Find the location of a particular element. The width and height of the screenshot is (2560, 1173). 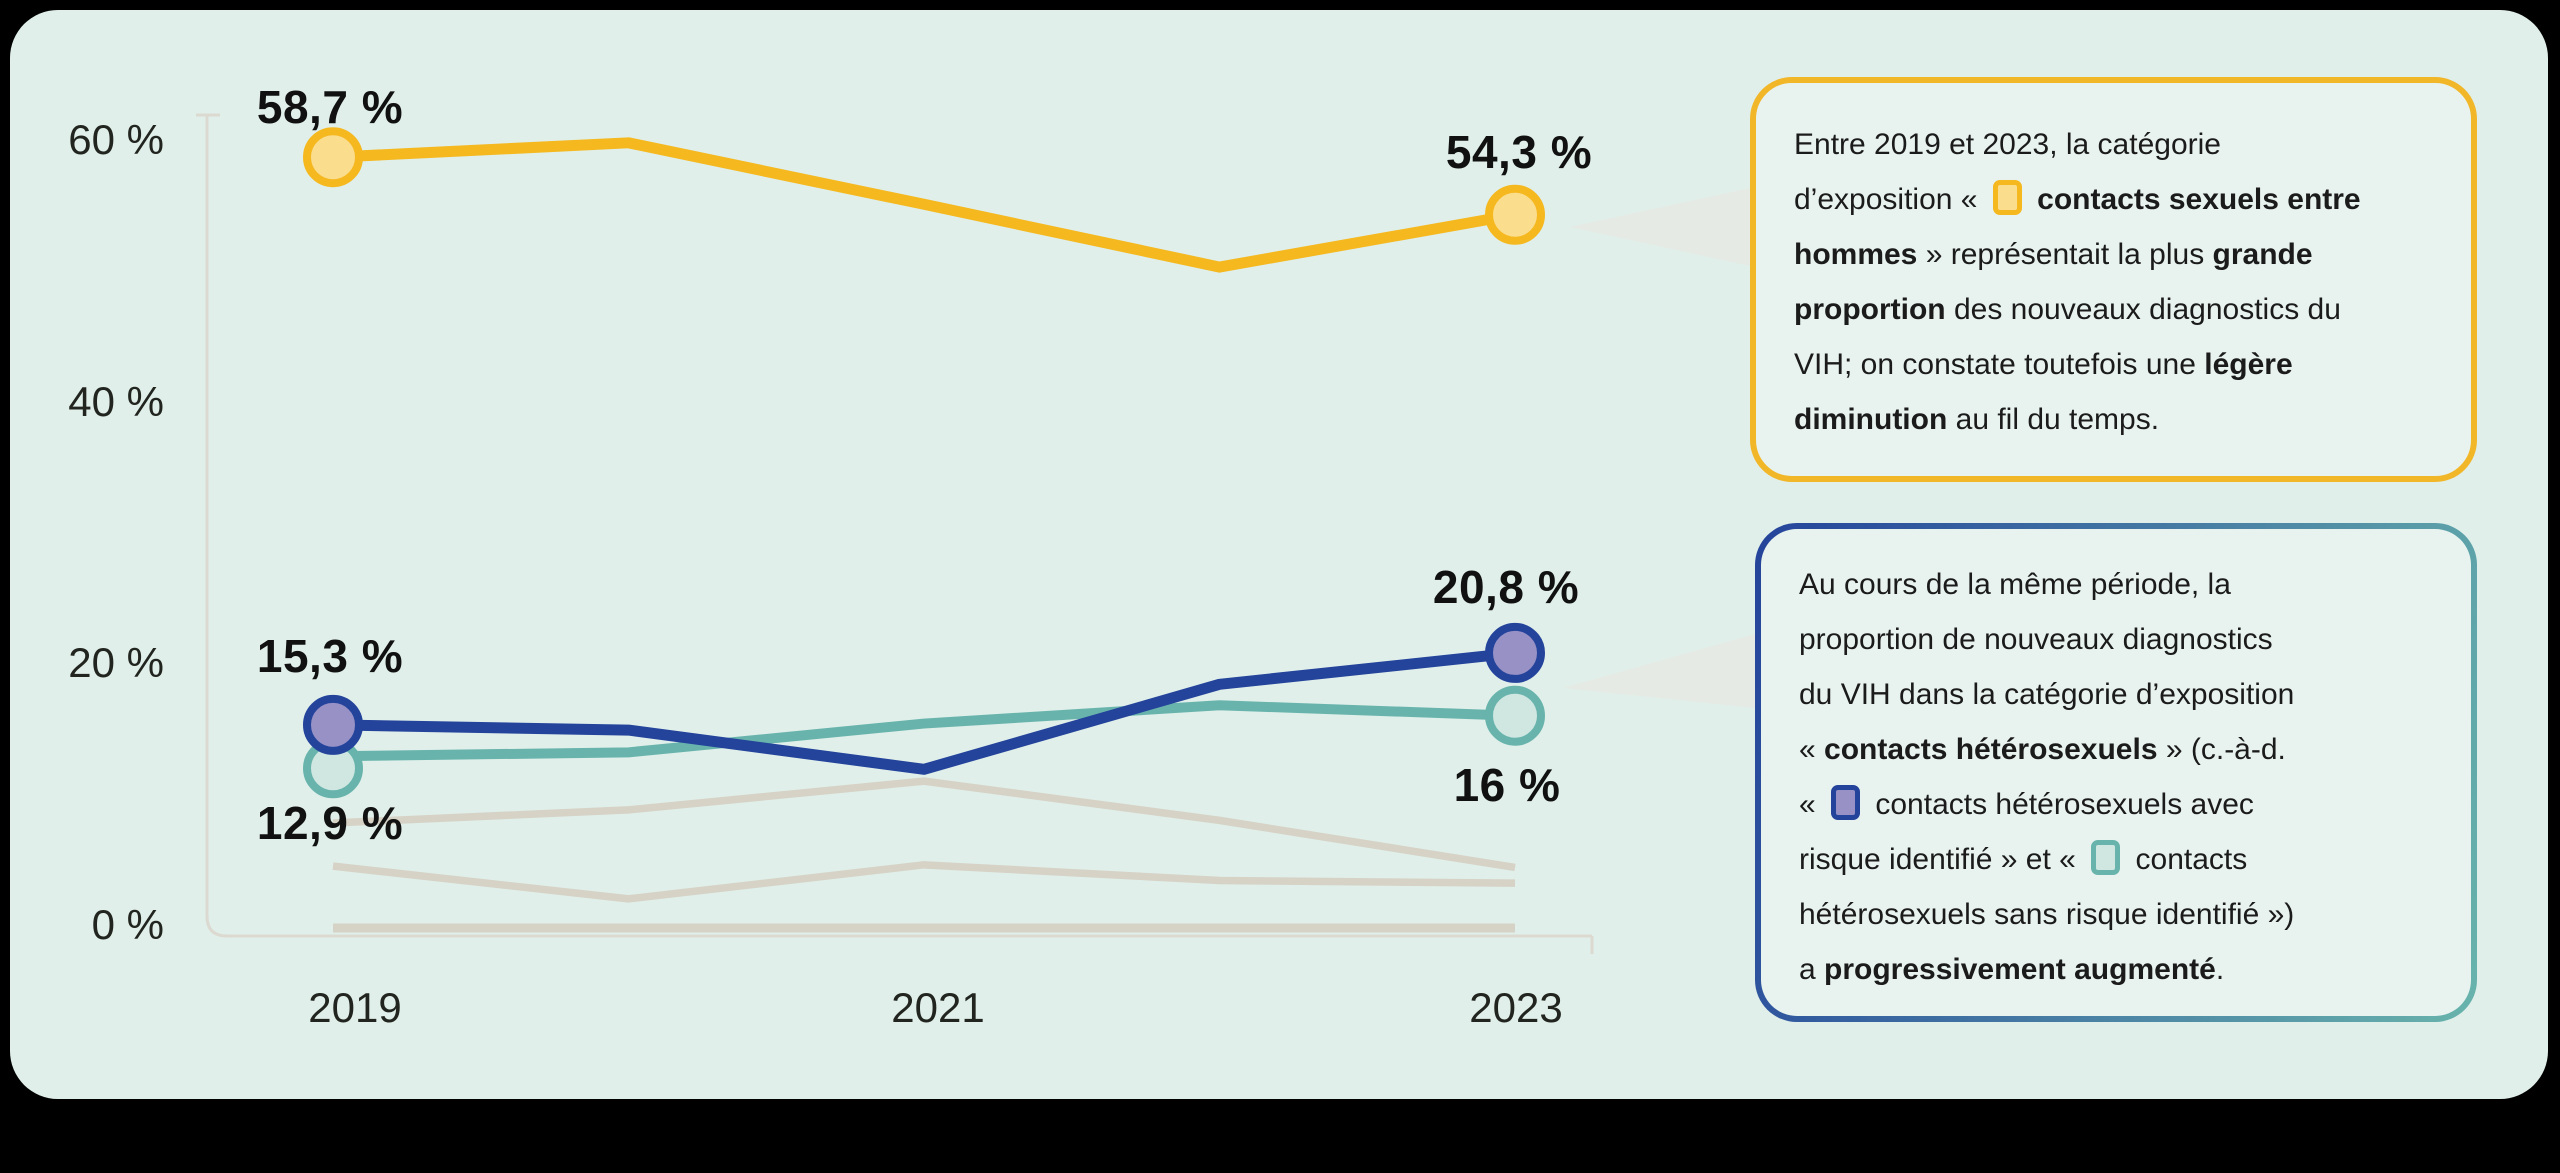

callout-text: VIH; on constate toutefois une is located at coordinates (1999, 364).